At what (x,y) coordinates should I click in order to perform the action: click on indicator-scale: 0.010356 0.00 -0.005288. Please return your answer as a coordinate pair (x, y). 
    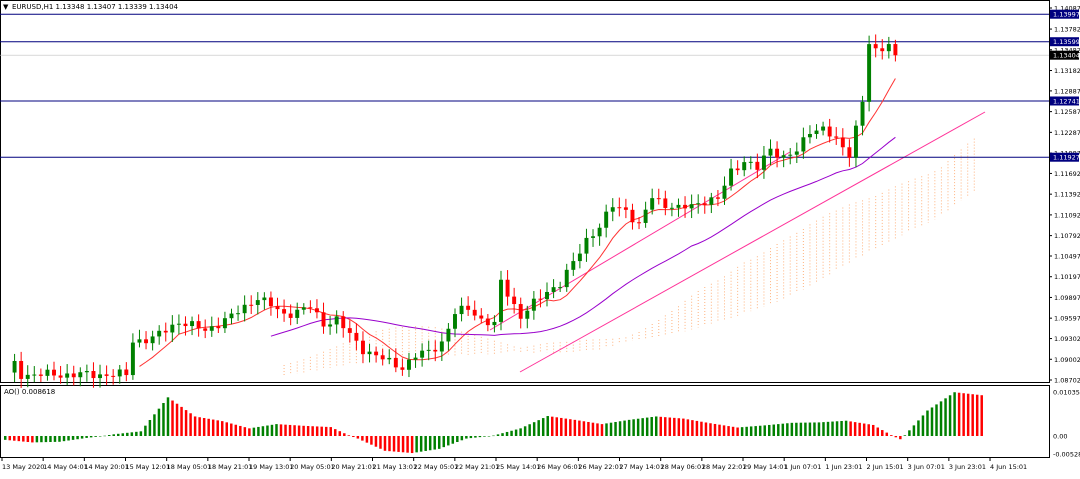
    Looking at the image, I should click on (1066, 424).